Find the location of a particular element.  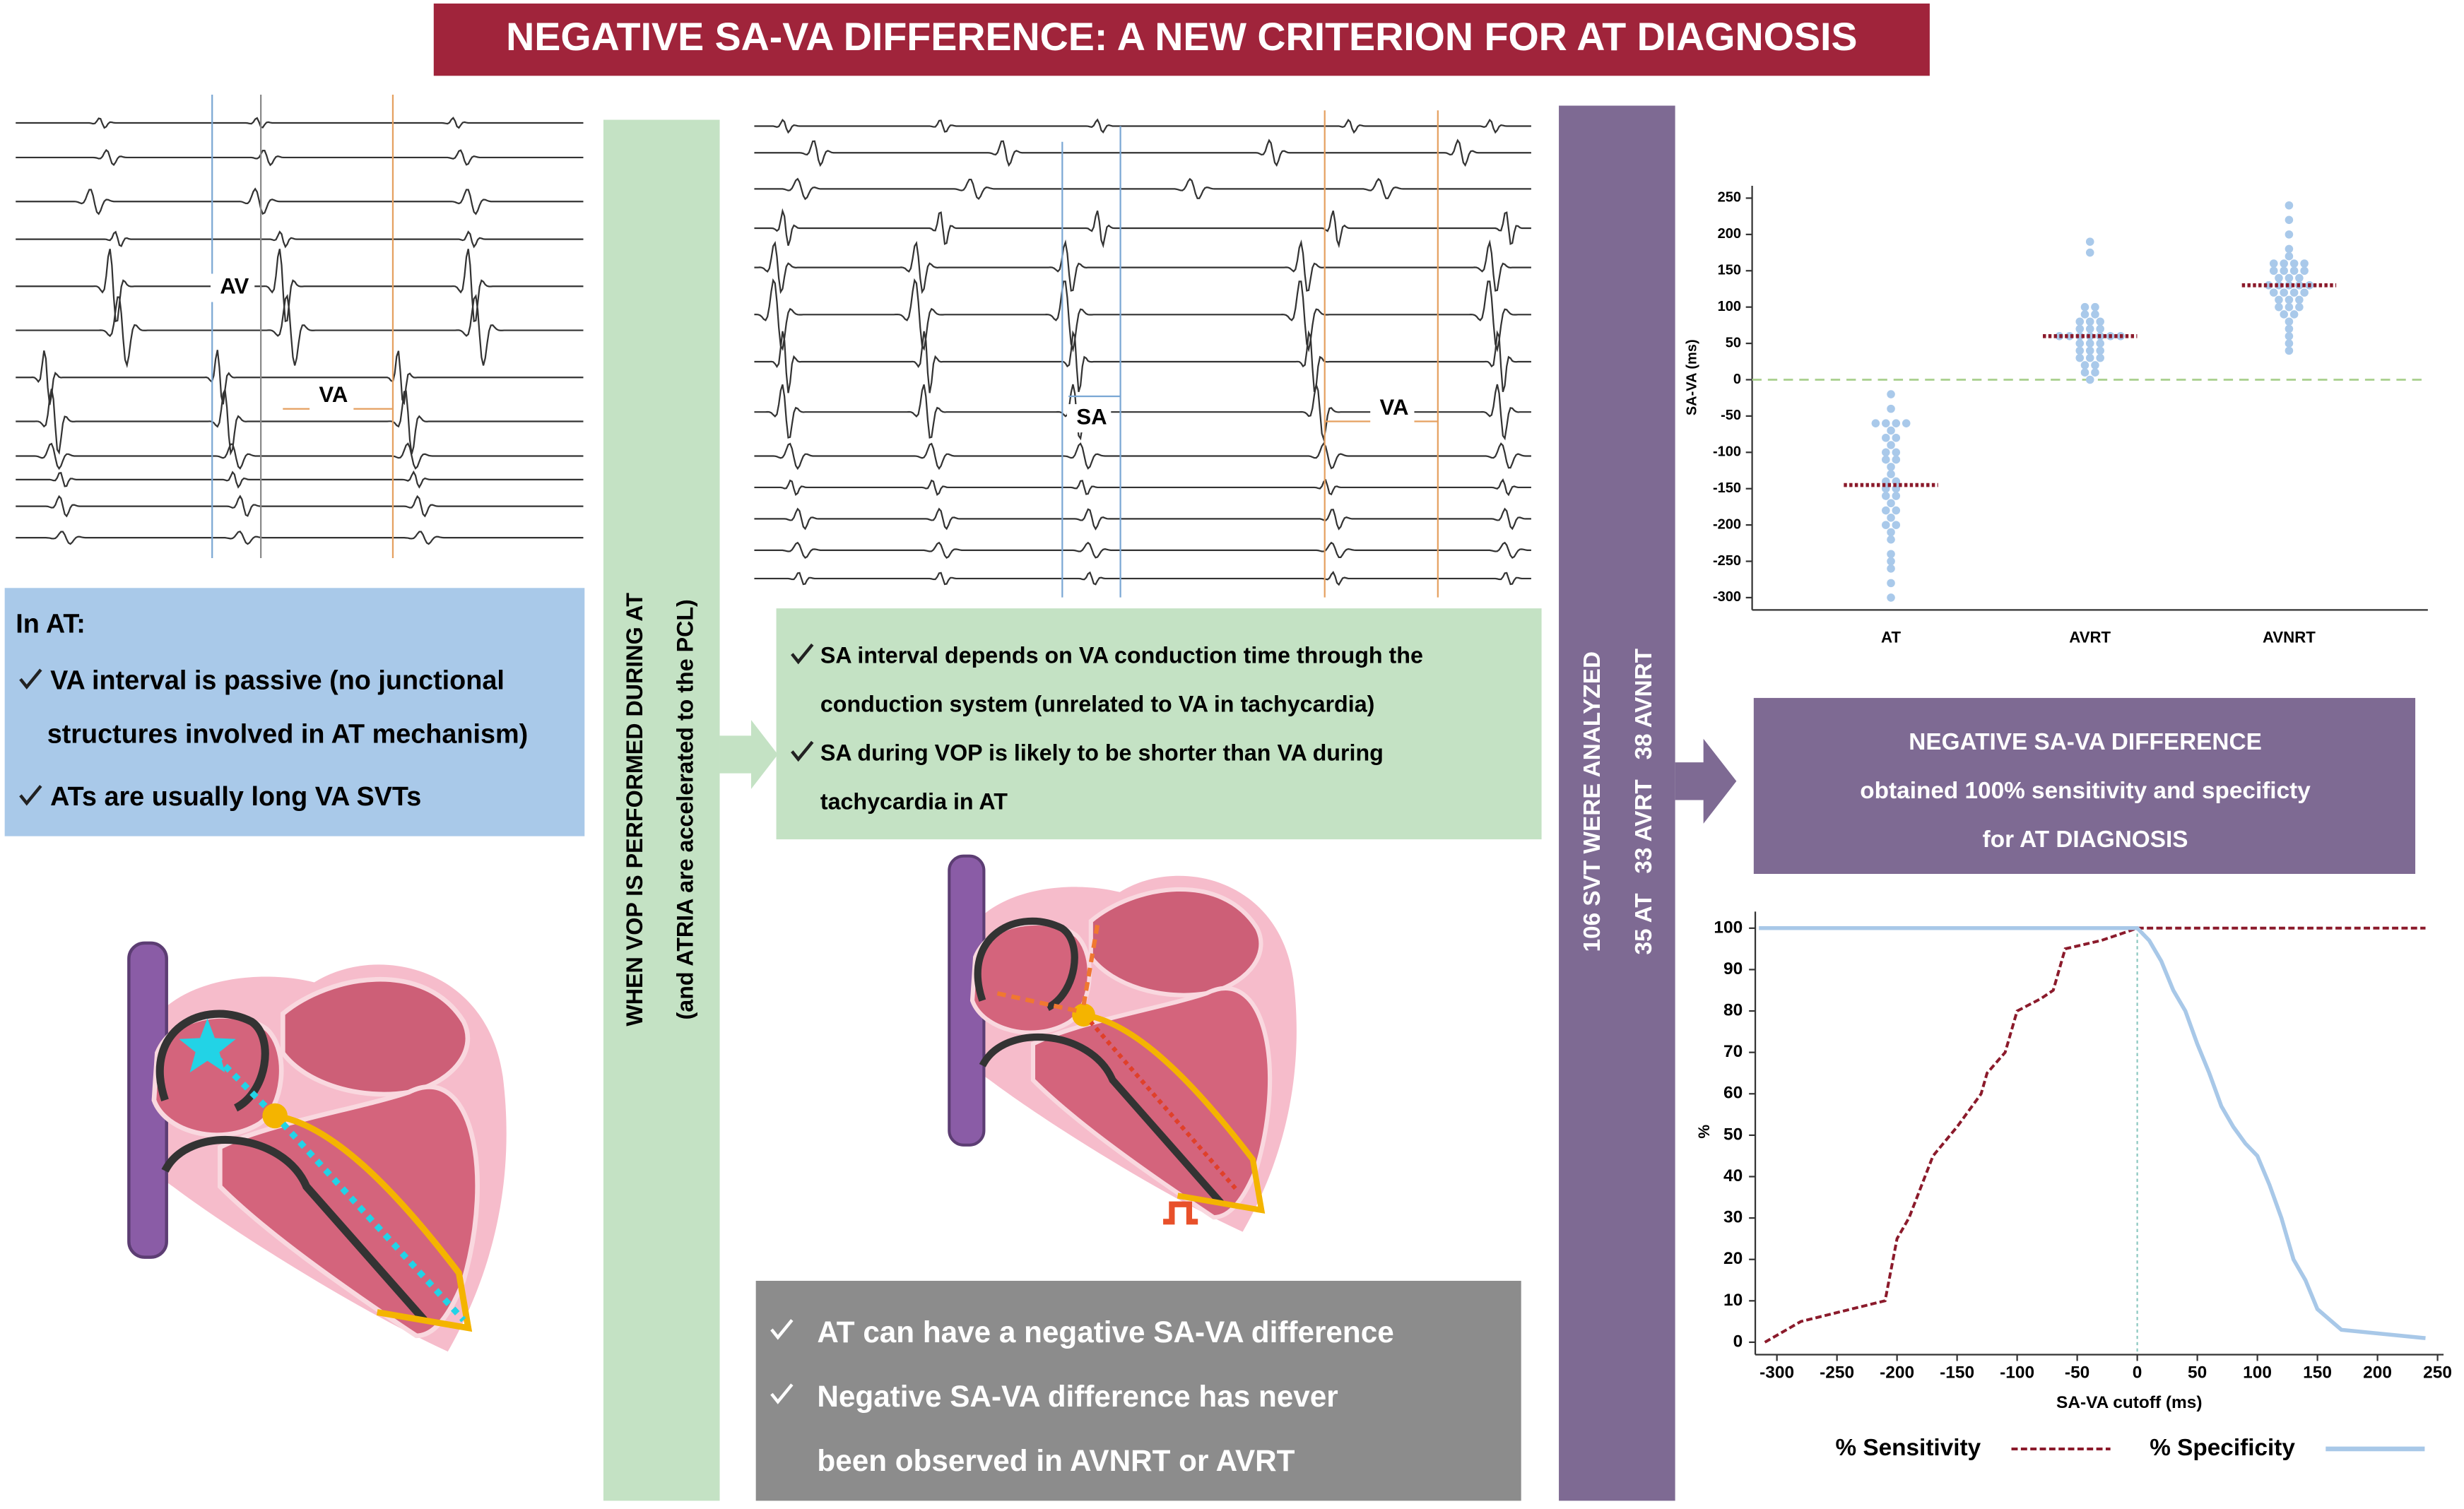

result-box is located at coordinates (2084, 786).